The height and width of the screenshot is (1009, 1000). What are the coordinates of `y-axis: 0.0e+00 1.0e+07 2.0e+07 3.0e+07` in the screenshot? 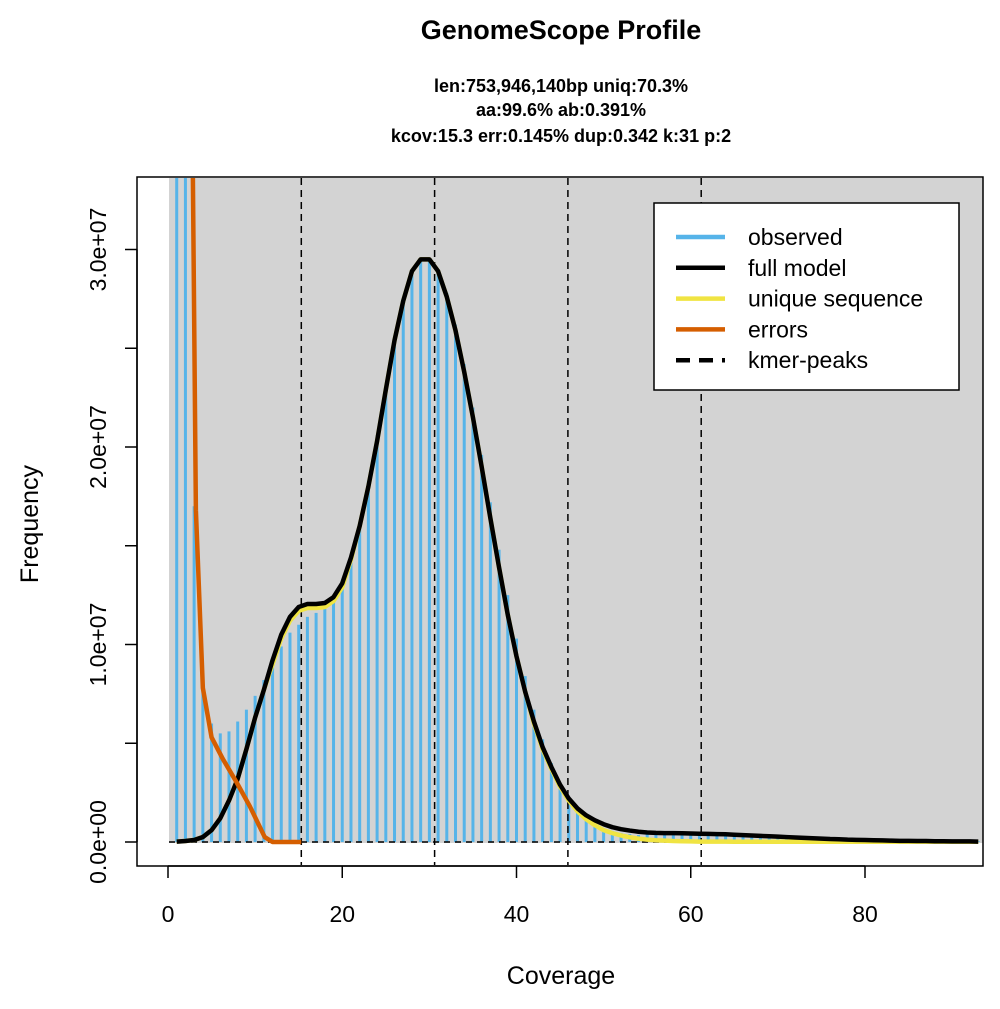 It's located at (111, 546).